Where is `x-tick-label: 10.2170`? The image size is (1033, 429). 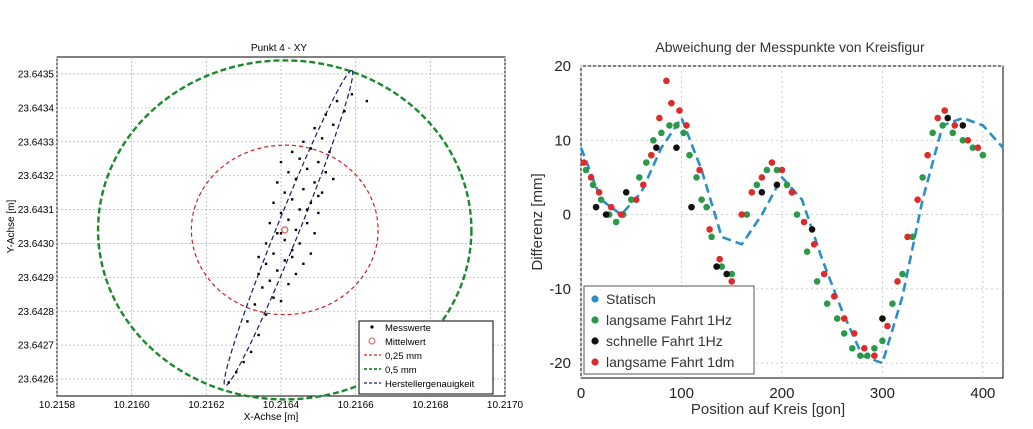
x-tick-label: 10.2170 is located at coordinates (505, 405).